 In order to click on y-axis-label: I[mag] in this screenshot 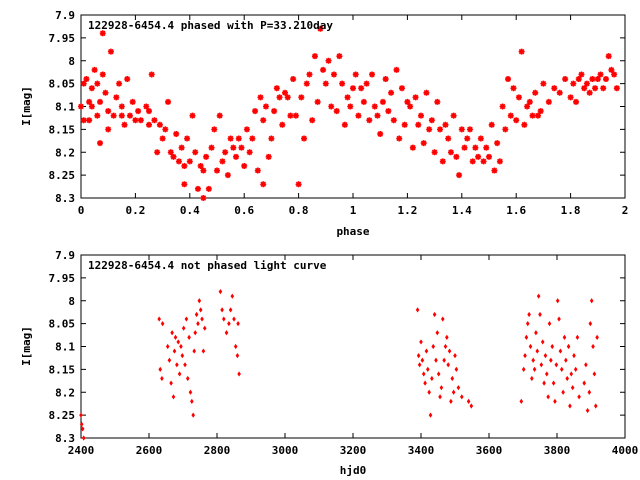, I will do `click(26, 346)`.